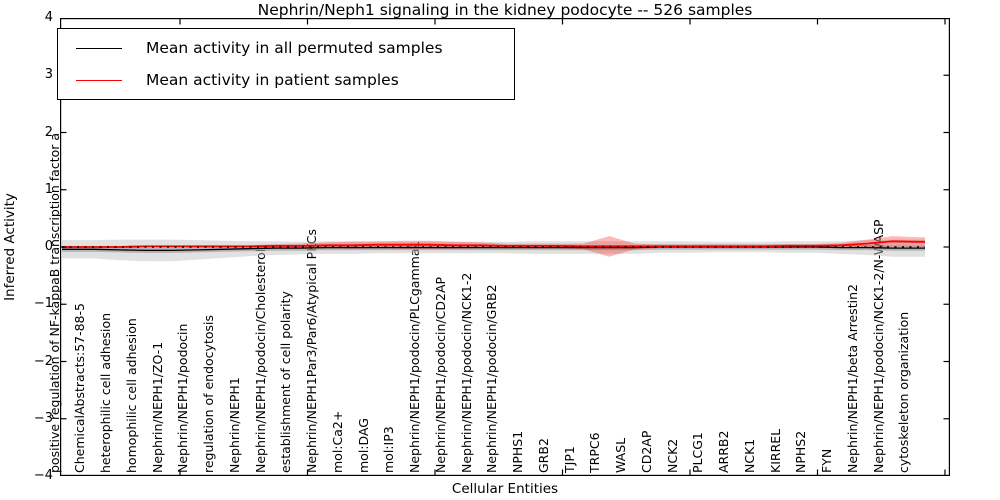 This screenshot has width=1000, height=500. What do you see at coordinates (99, 48) in the screenshot?
I see `permuted-line-swatch` at bounding box center [99, 48].